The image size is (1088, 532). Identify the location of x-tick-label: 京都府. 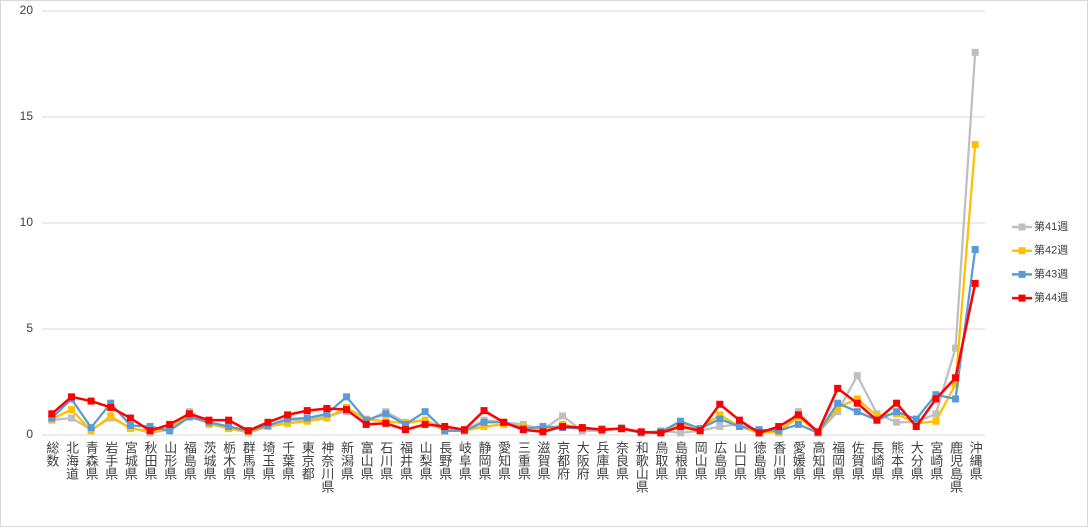
(562, 461).